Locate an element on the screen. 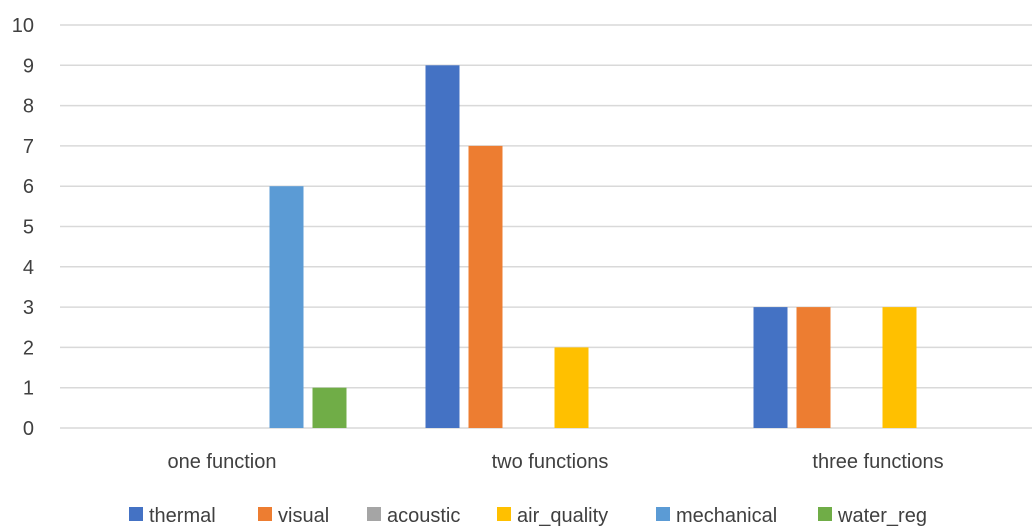  bar-thermal-three-functions is located at coordinates (770, 367).